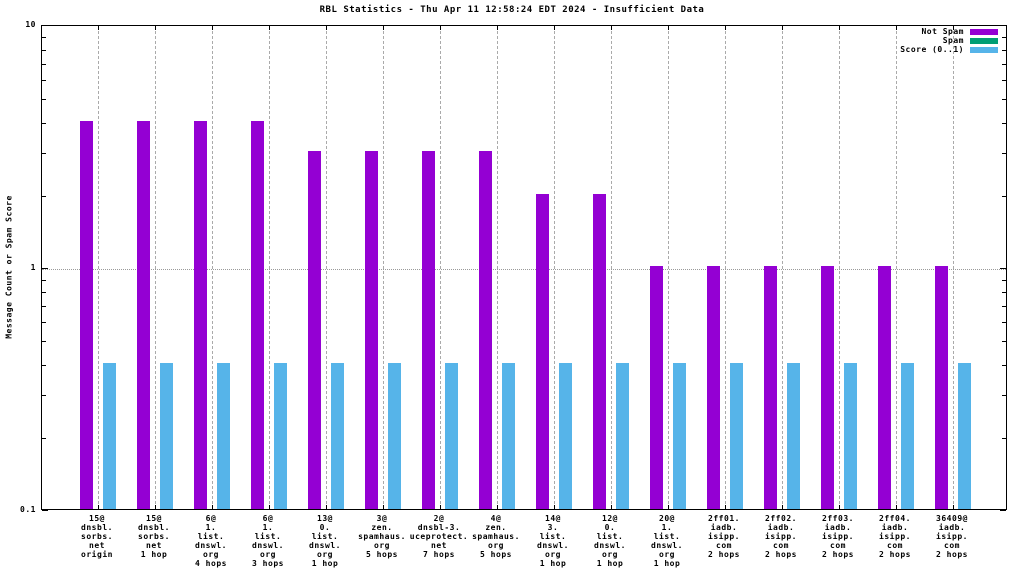 The width and height of the screenshot is (1024, 576). Describe the element at coordinates (553, 541) in the screenshot. I see `x-axis-label: 14@ 3. list. dnswl. org 1 hop` at that location.